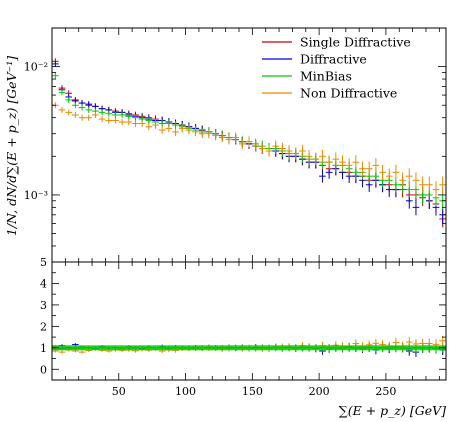  What do you see at coordinates (43, 283) in the screenshot?
I see `ratio-tick-label: 4` at bounding box center [43, 283].